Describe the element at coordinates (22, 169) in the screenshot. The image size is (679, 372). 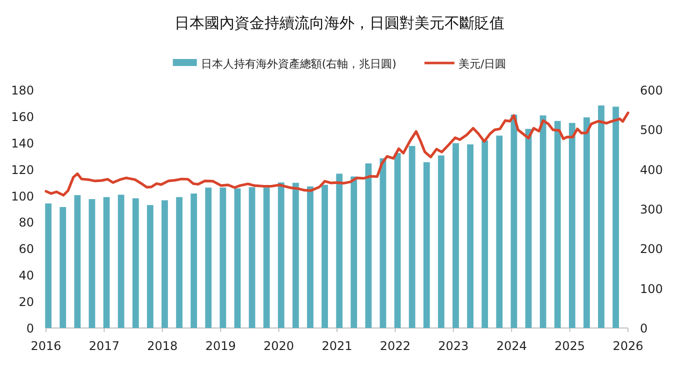
I see `y-tick-label: 120` at that location.